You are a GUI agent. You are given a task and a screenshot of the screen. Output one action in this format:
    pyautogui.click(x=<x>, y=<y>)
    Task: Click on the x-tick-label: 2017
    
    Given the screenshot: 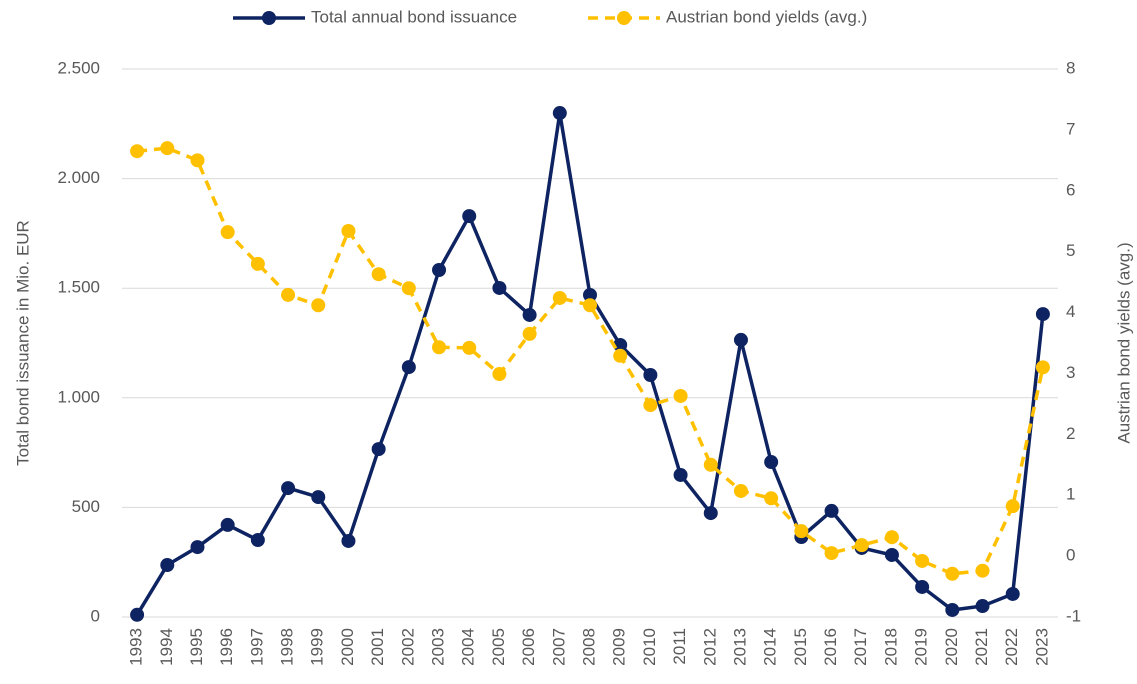 What is the action you would take?
    pyautogui.click(x=860, y=647)
    